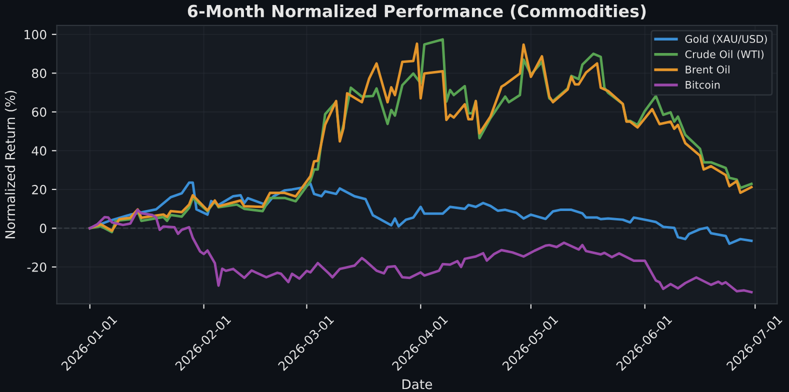  I want to click on y-tick-label: -20, so click(36, 267).